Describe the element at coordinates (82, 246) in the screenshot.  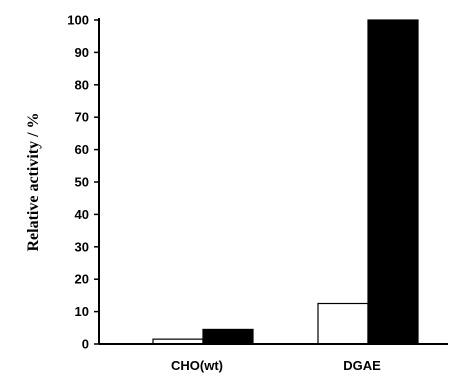
I see `y-tick-label: 30` at that location.